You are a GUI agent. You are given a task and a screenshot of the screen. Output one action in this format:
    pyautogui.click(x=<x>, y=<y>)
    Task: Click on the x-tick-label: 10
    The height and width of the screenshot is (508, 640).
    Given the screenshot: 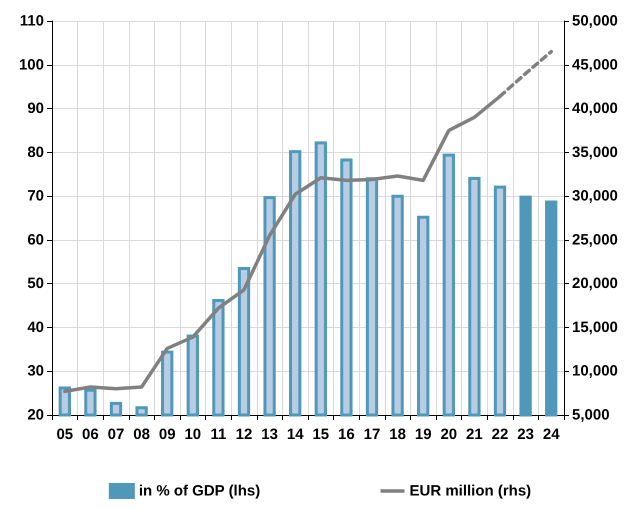 What is the action you would take?
    pyautogui.click(x=193, y=434)
    